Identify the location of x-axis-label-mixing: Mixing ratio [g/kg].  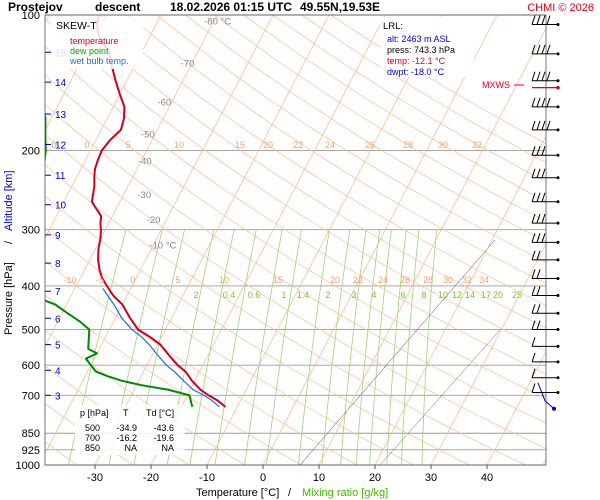
(345, 493).